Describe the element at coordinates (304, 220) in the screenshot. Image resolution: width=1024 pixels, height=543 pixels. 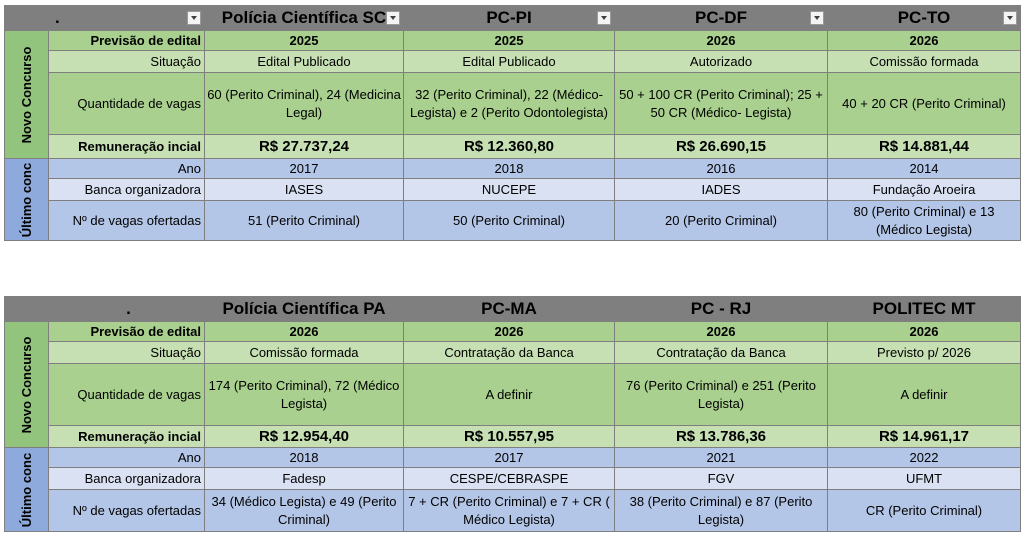
I see `cell: 51 (Perito Criminal)` at that location.